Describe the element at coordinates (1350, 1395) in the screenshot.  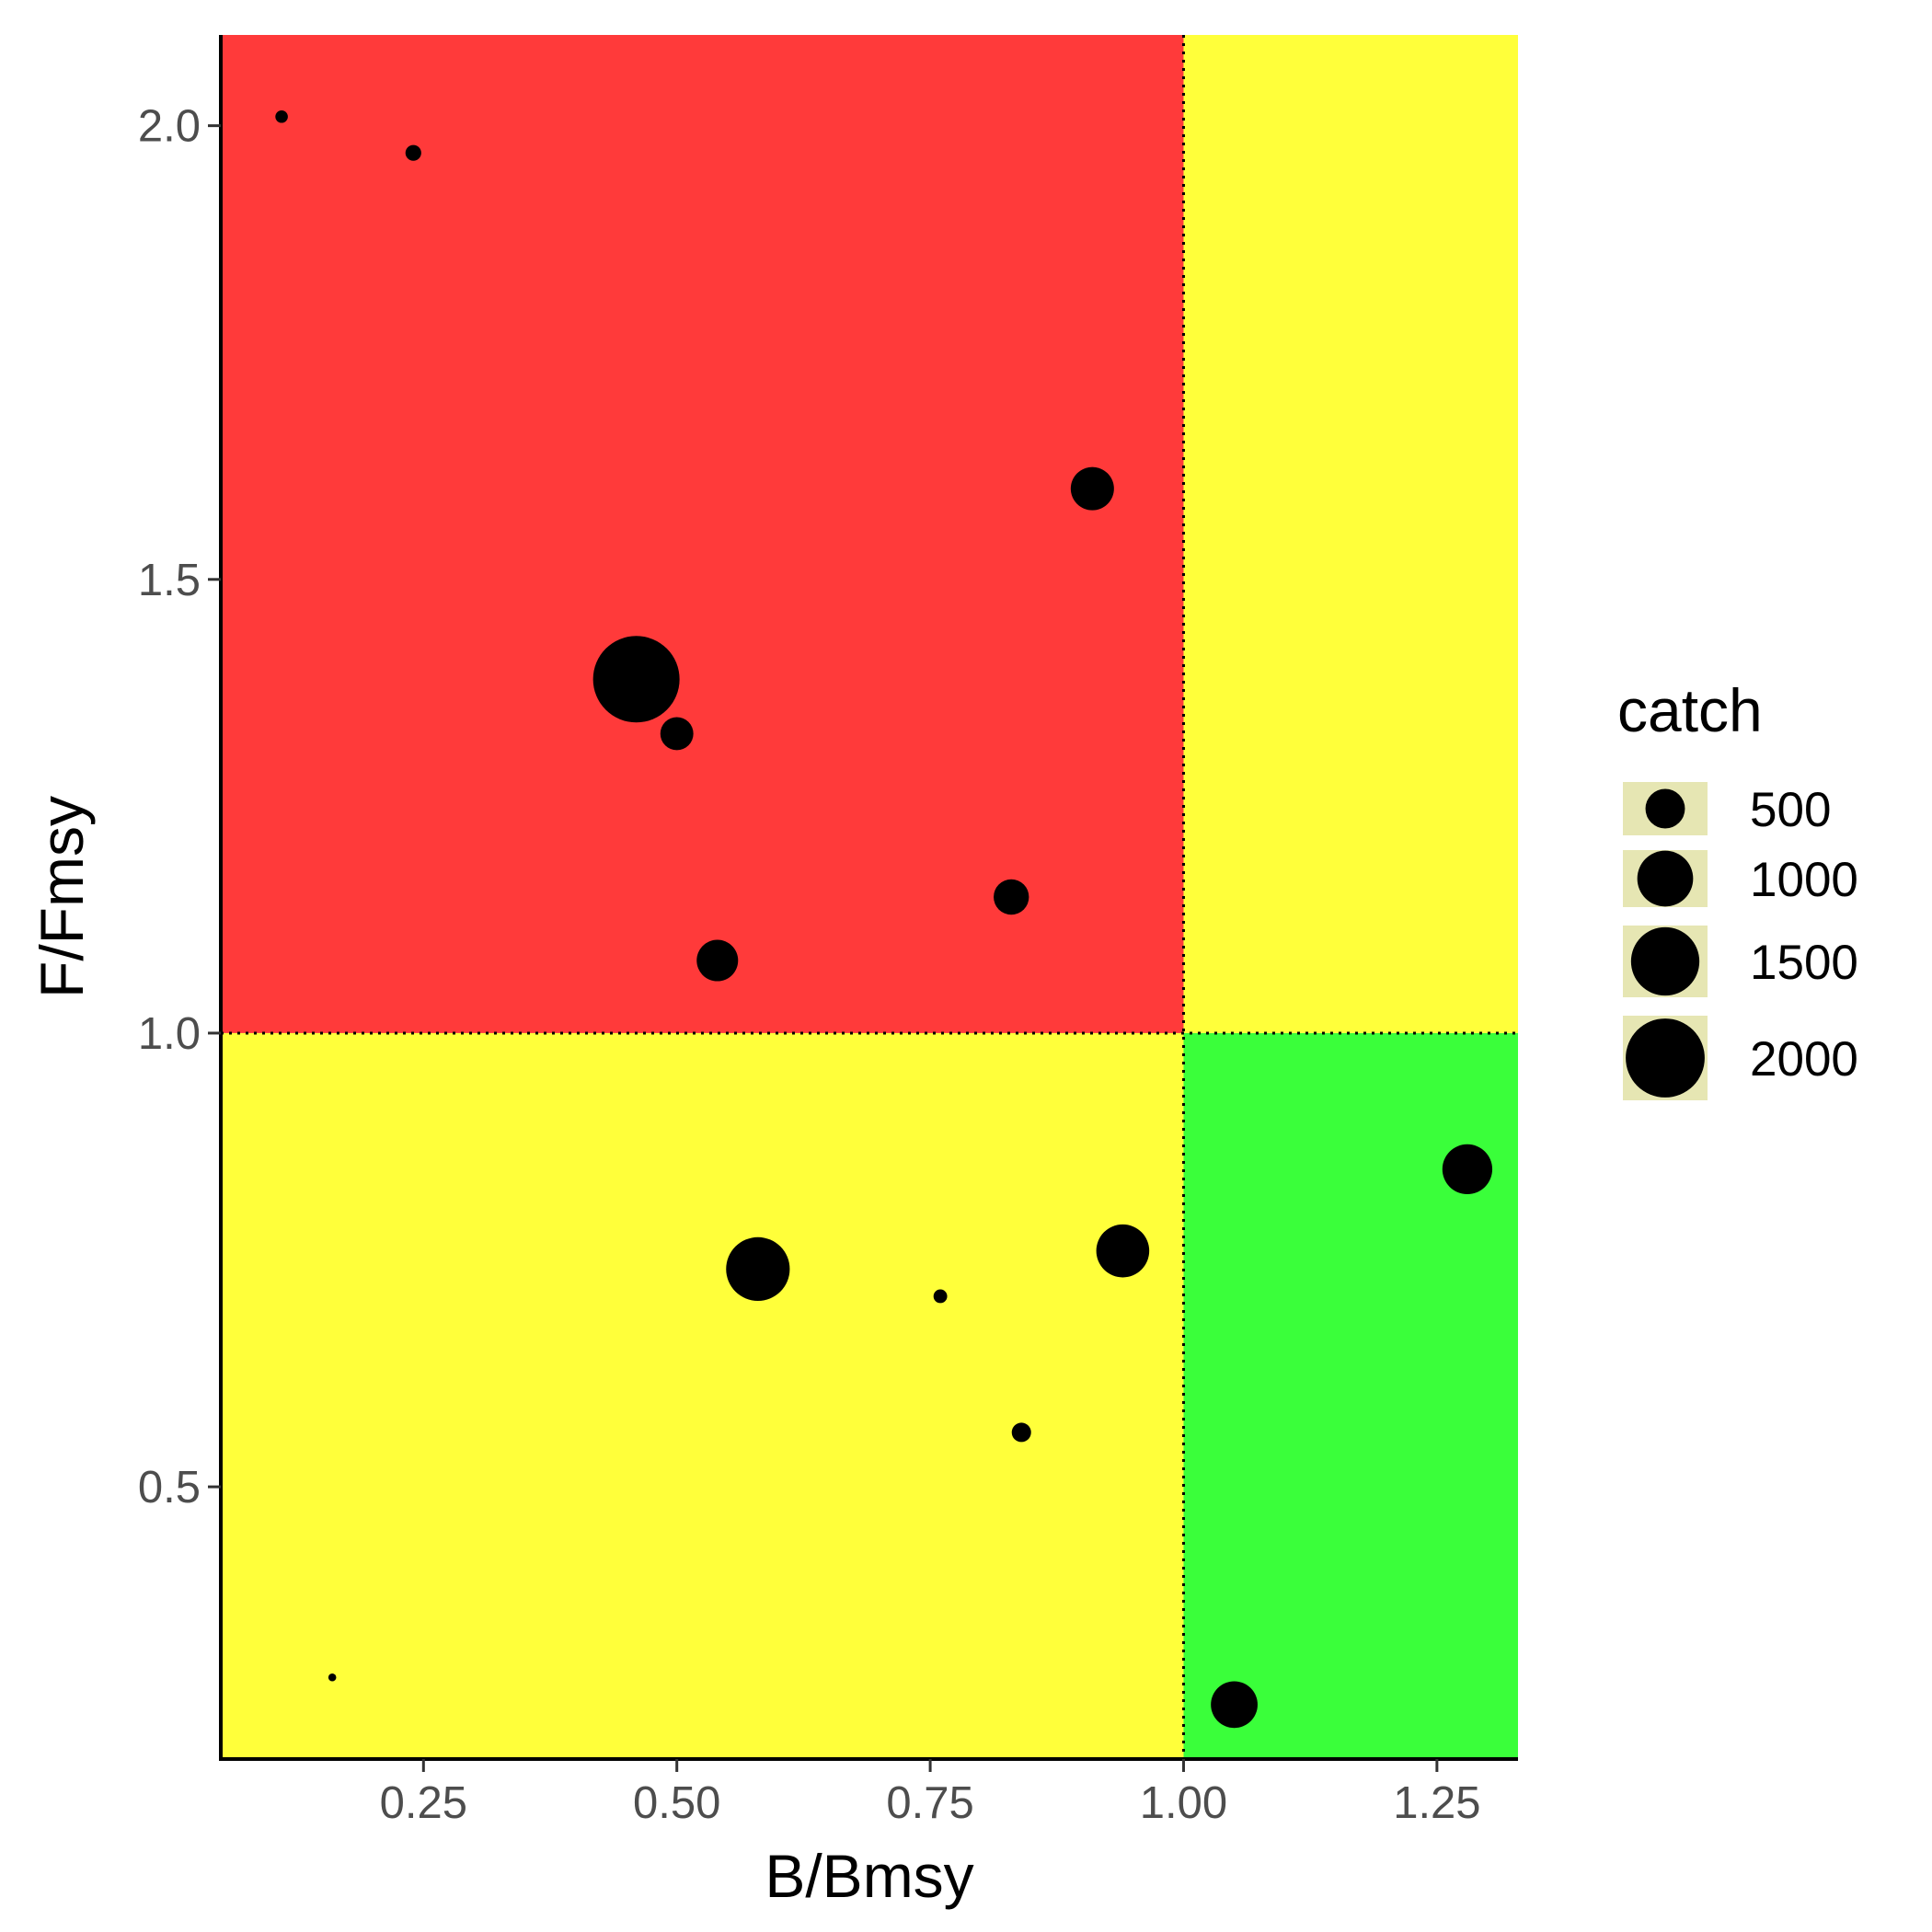
I see `quadrant-bottom-right` at that location.